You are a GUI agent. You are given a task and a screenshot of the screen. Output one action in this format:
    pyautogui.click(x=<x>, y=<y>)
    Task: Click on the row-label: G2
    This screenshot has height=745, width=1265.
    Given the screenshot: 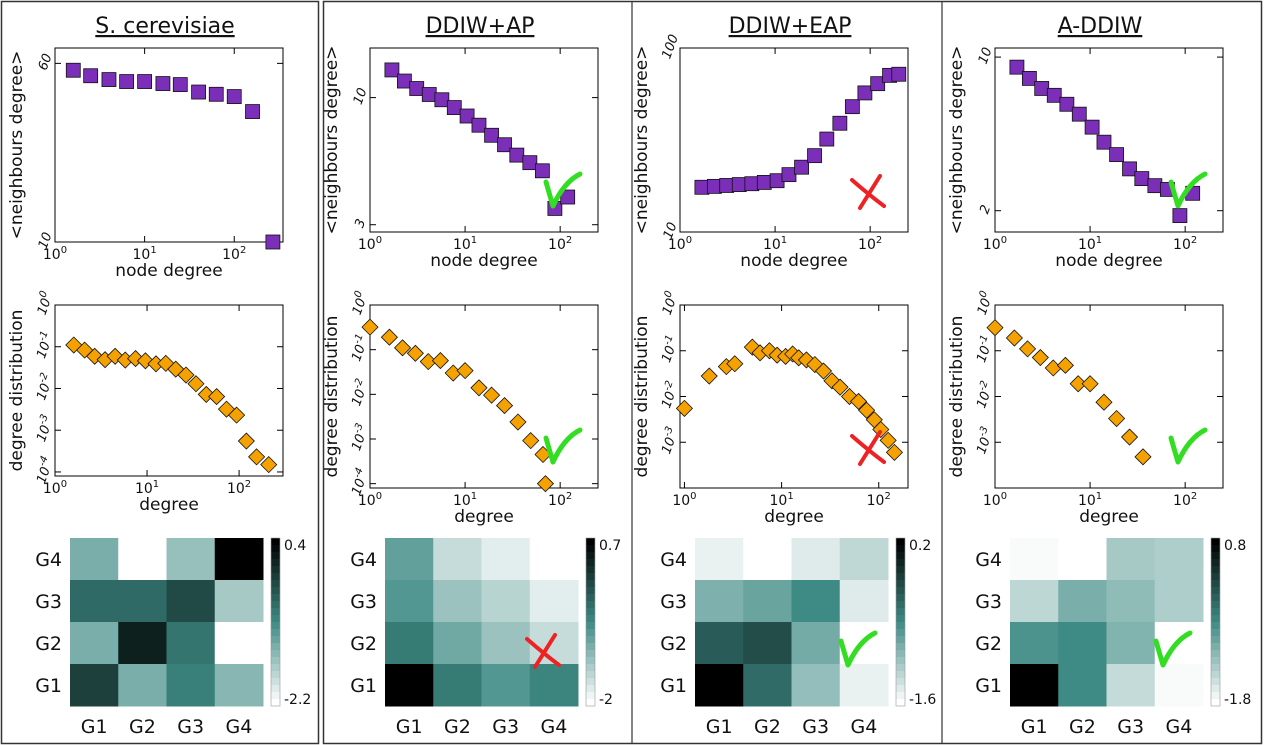 What is the action you would take?
    pyautogui.click(x=673, y=644)
    